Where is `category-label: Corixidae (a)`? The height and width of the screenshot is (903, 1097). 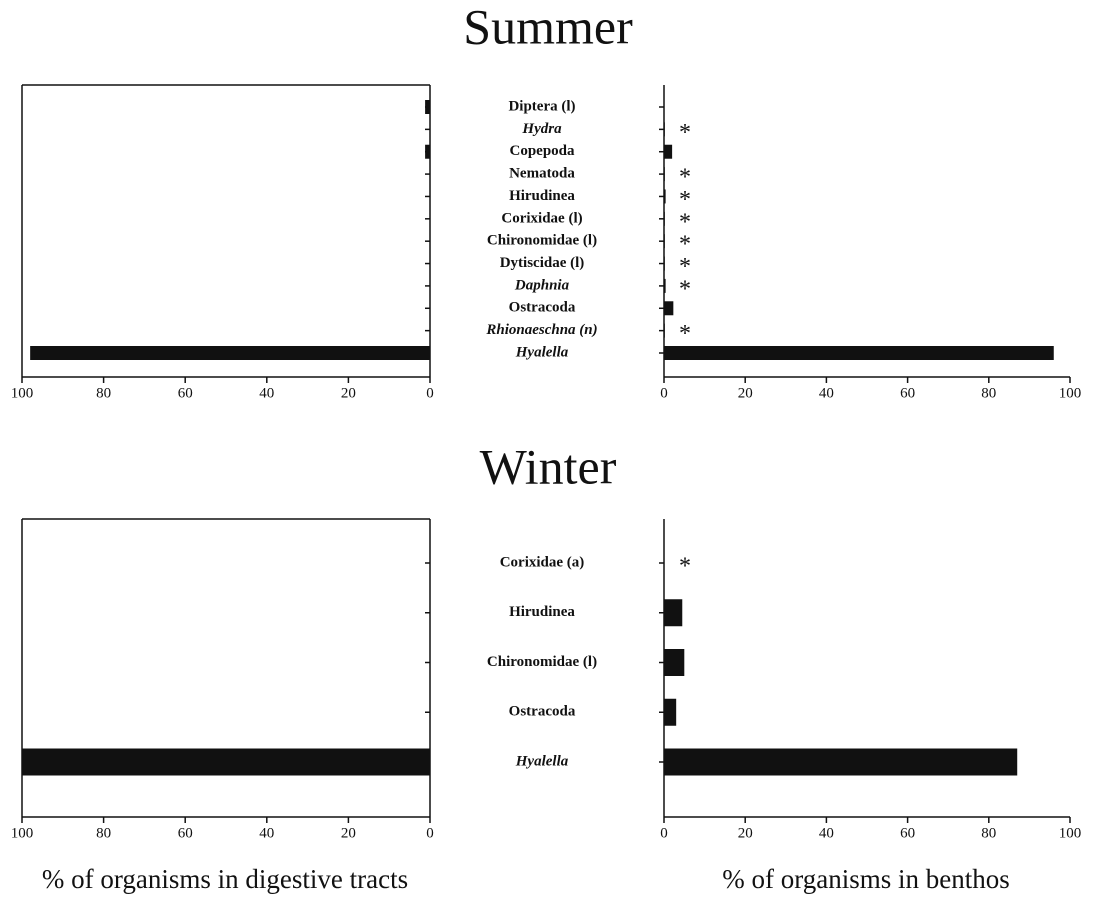
category-label: Corixidae (a) is located at coordinates (542, 562).